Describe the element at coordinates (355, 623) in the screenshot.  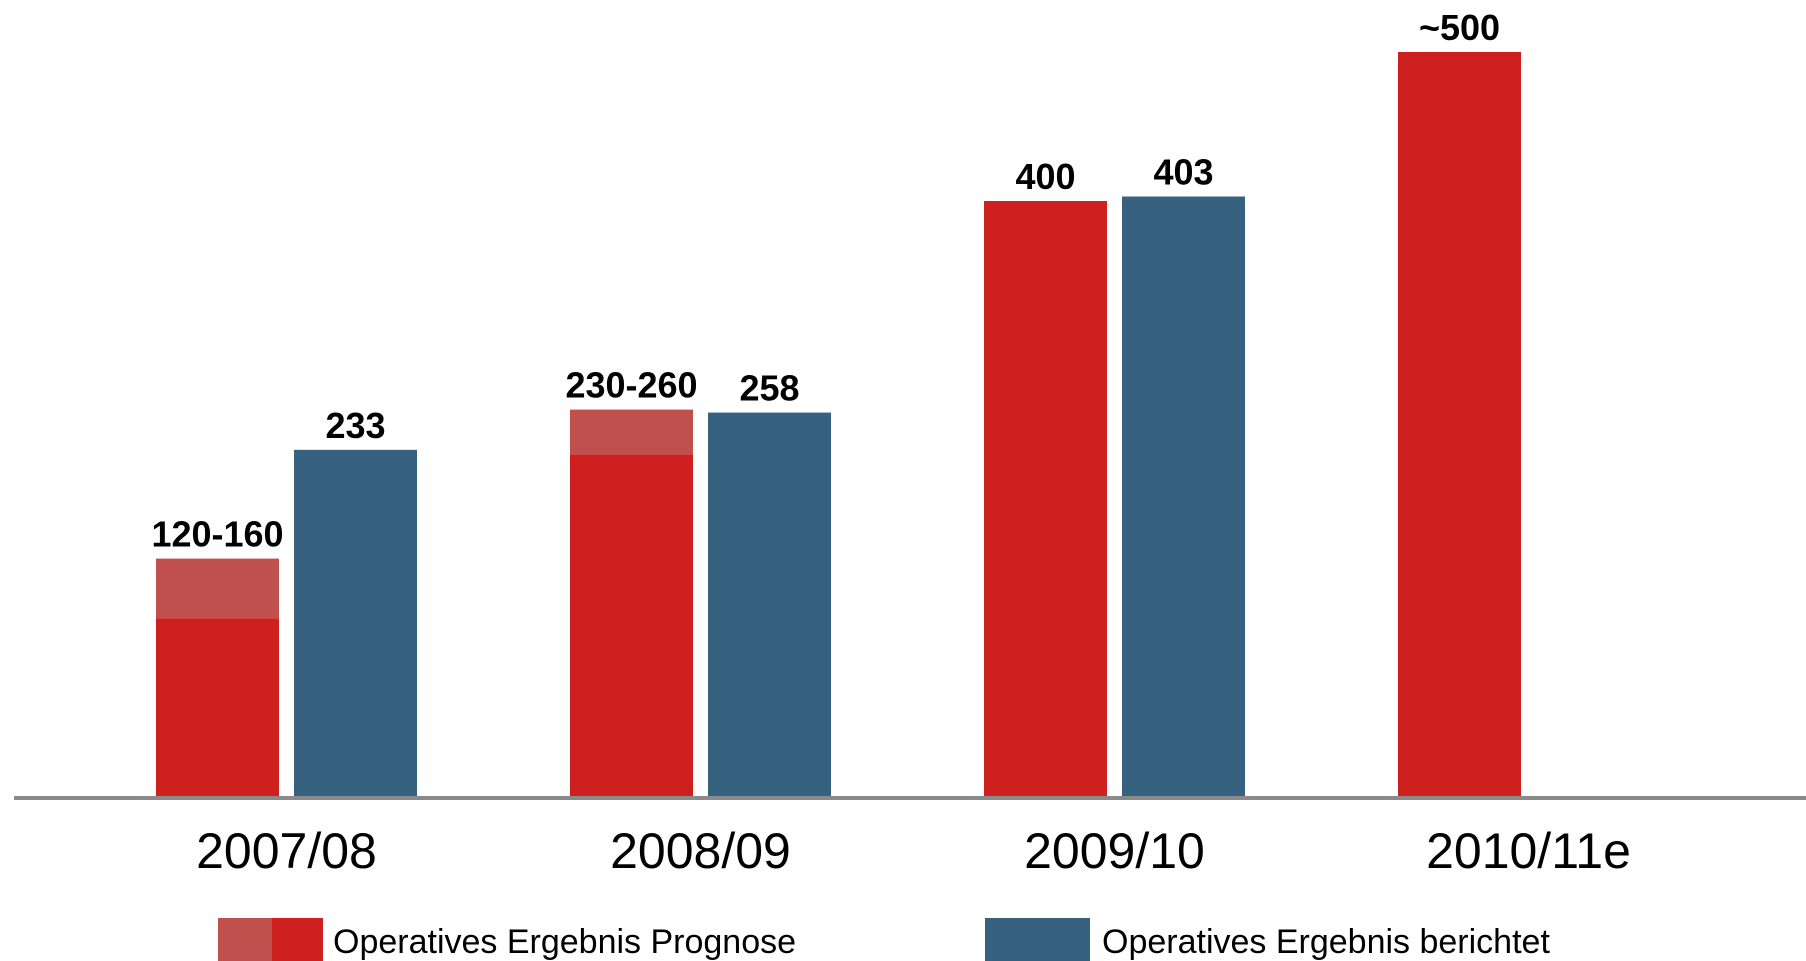
I see `reported-bar-2007/08` at that location.